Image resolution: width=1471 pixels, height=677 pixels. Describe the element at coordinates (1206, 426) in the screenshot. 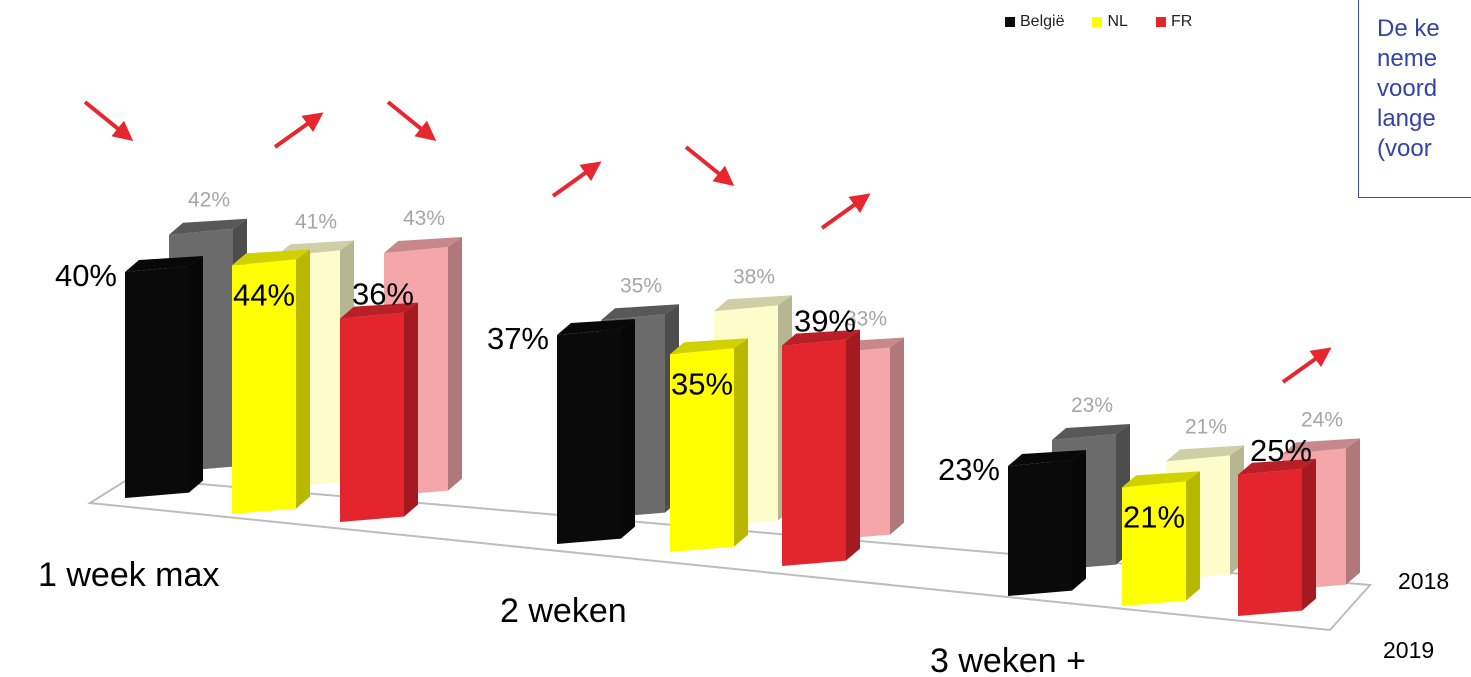

I see `label-nl-2018-cat3: 21%` at that location.